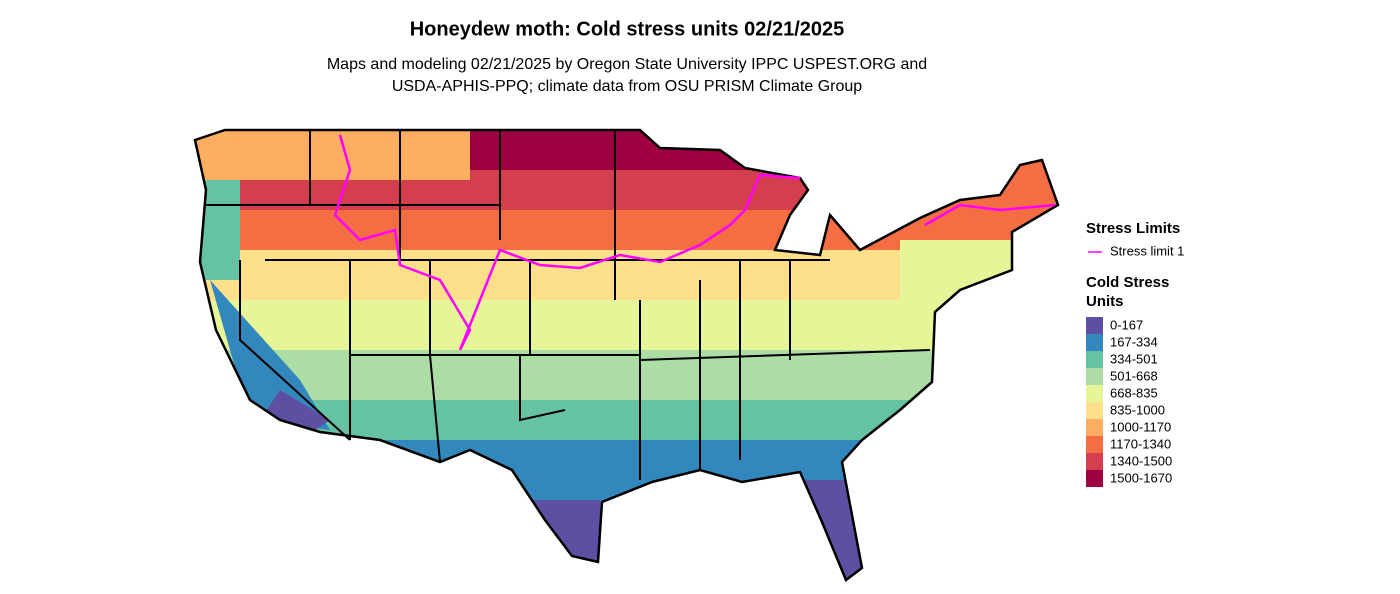 This screenshot has height=594, width=1400. I want to click on legend-label: 334-501, so click(1134, 358).